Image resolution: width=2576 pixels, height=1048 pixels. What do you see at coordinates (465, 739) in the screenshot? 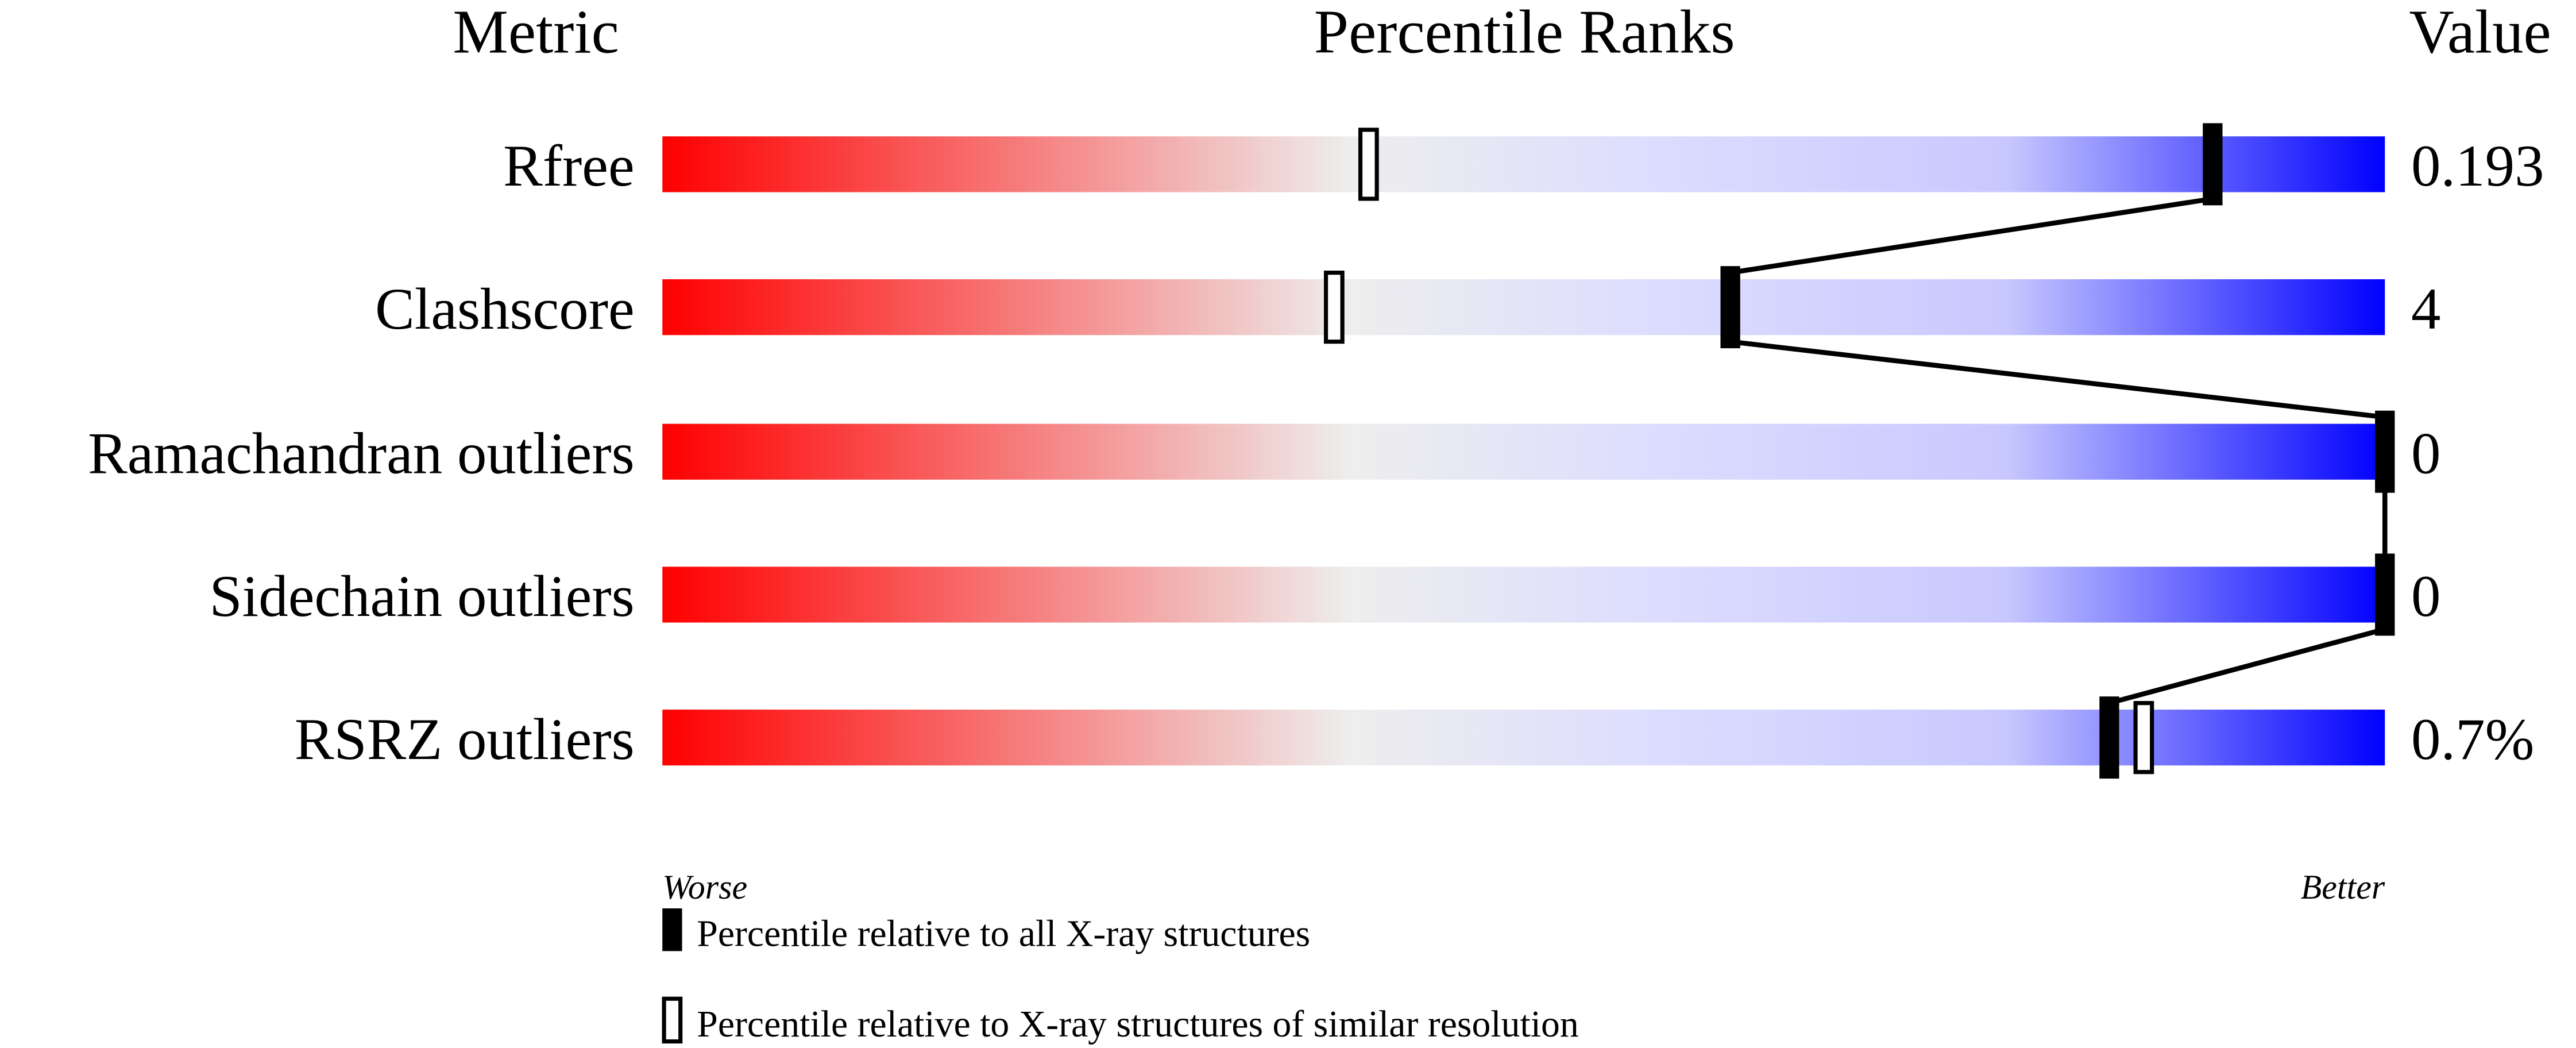
I see `metric-label: RSRZ outliers` at bounding box center [465, 739].